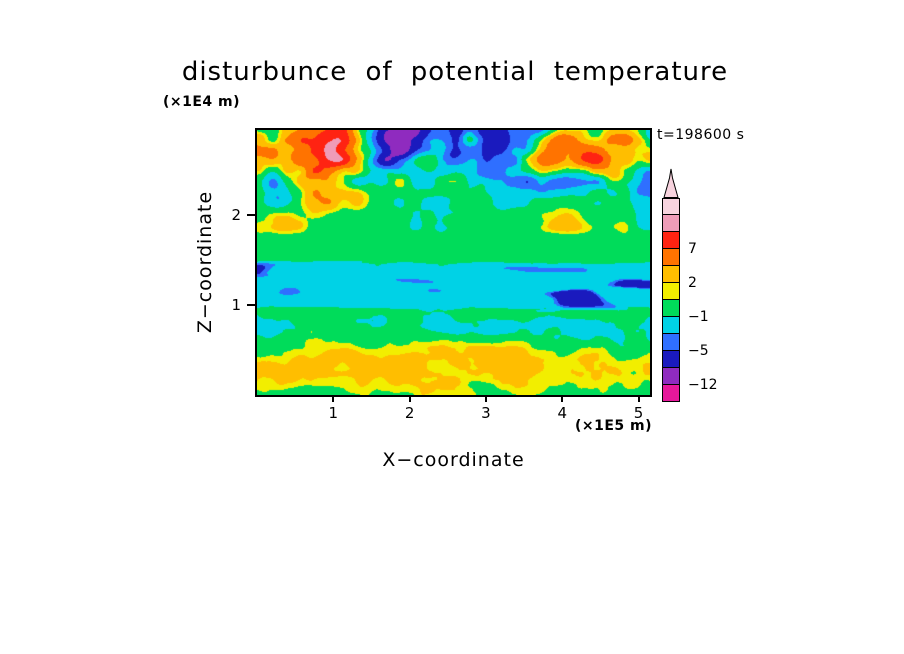 This screenshot has height=654, width=904. I want to click on colorbar, so click(671, 285).